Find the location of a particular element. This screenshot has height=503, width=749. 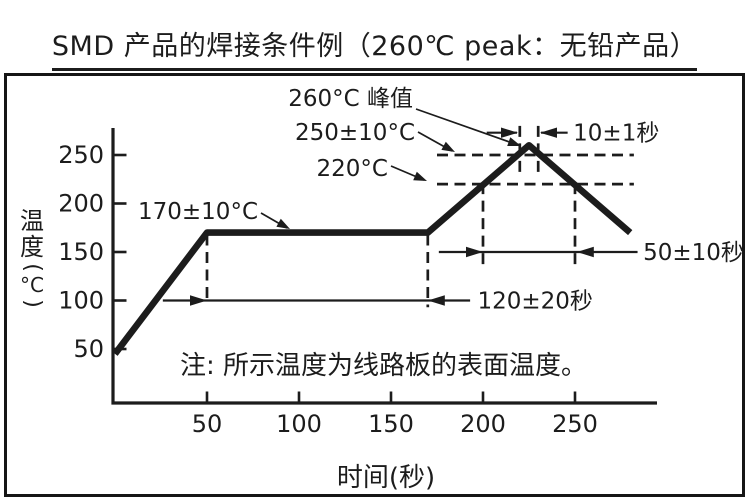

leader-line-peak is located at coordinates (467, 127).